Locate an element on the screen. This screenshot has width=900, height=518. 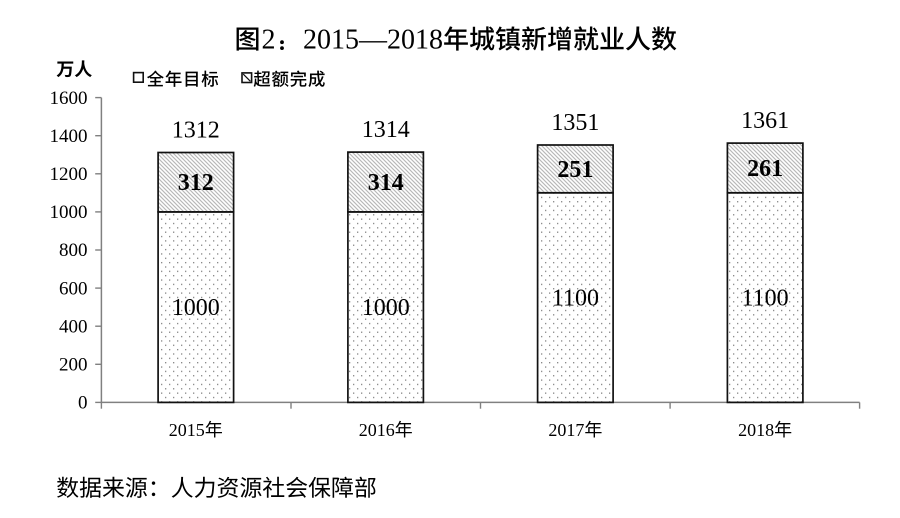
svg-text: 600 is located at coordinates (73, 288).